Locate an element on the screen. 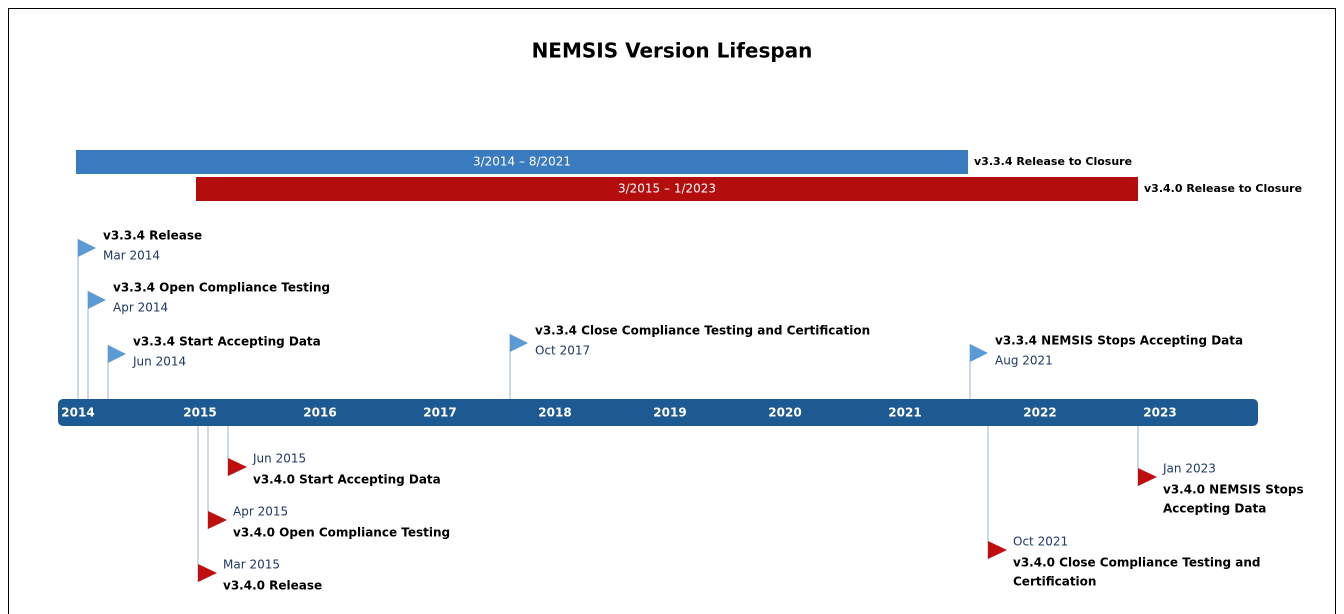 Image resolution: width=1344 pixels, height=614 pixels. milestone-title: v3.3.4 Release is located at coordinates (152, 236).